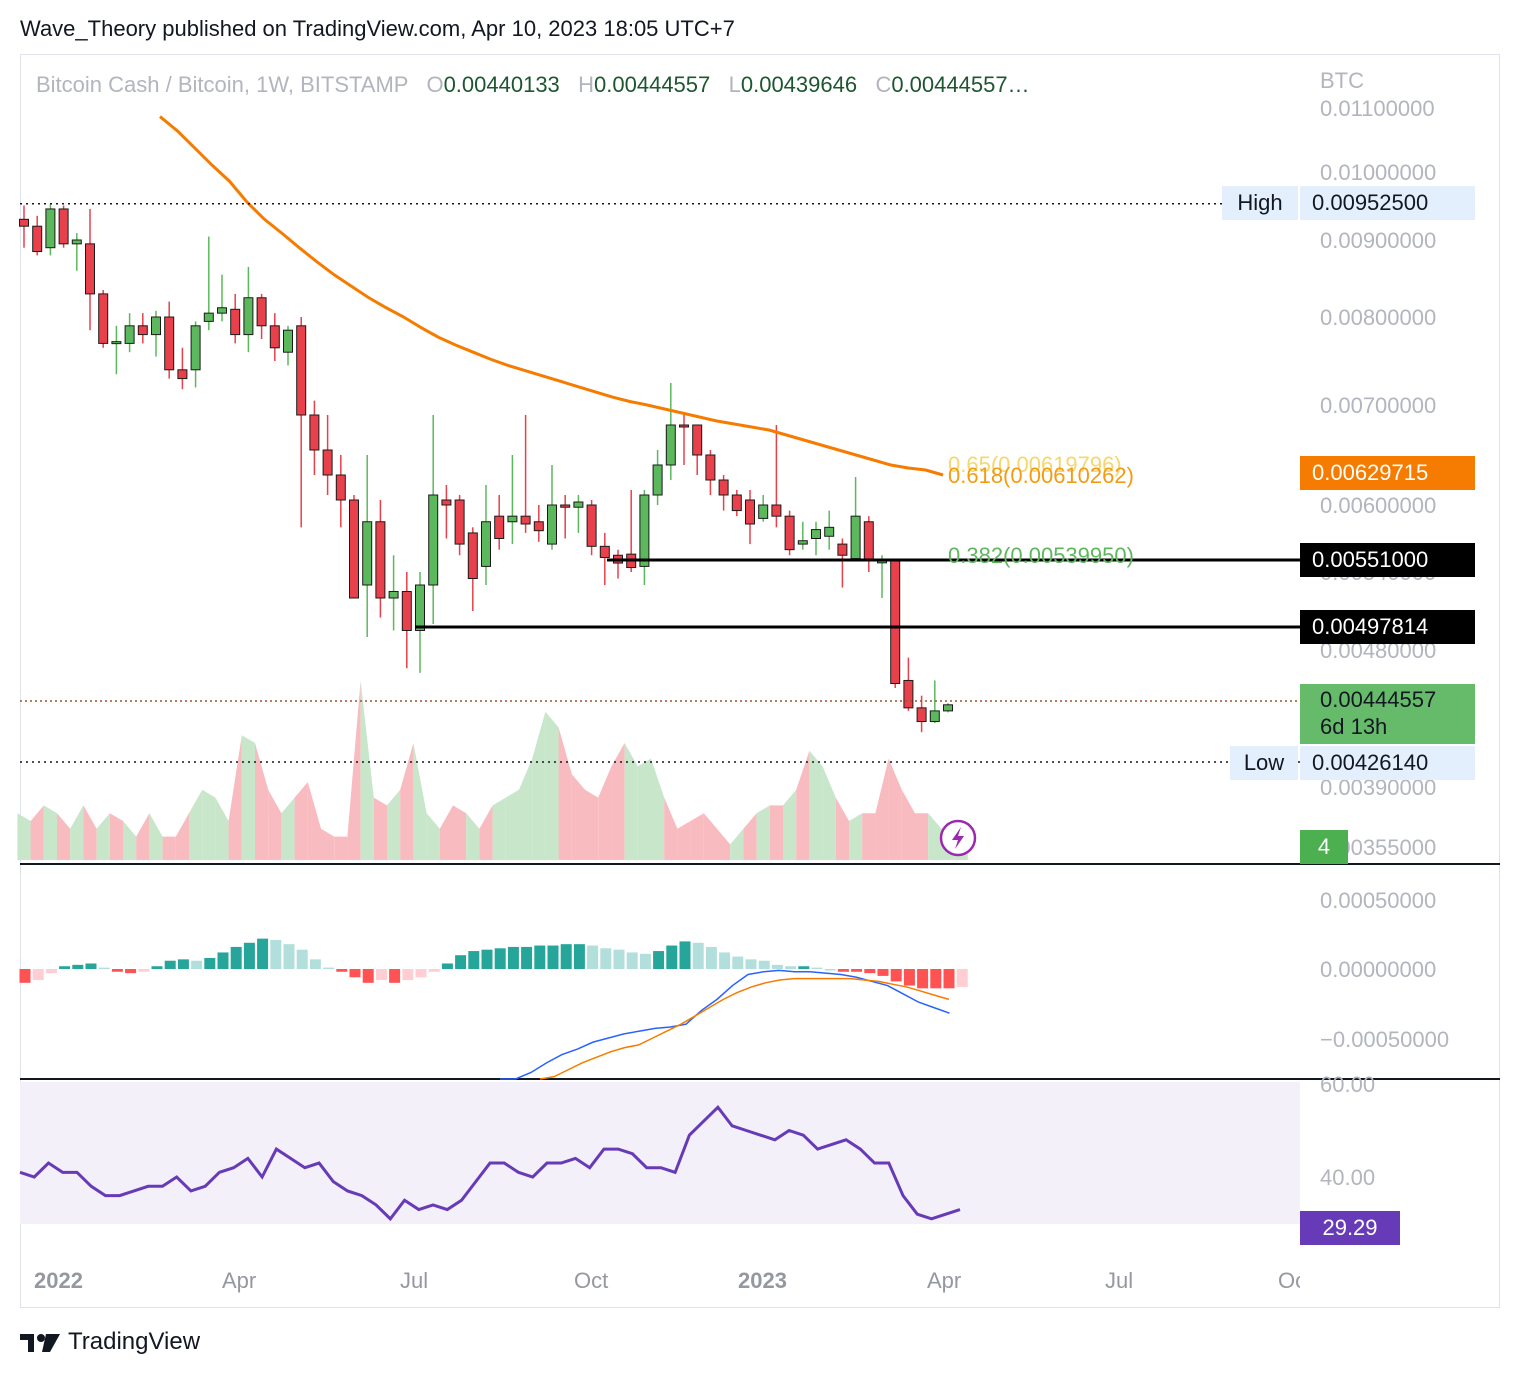  What do you see at coordinates (591, 1280) in the screenshot?
I see `x-axis-label: Oct` at bounding box center [591, 1280].